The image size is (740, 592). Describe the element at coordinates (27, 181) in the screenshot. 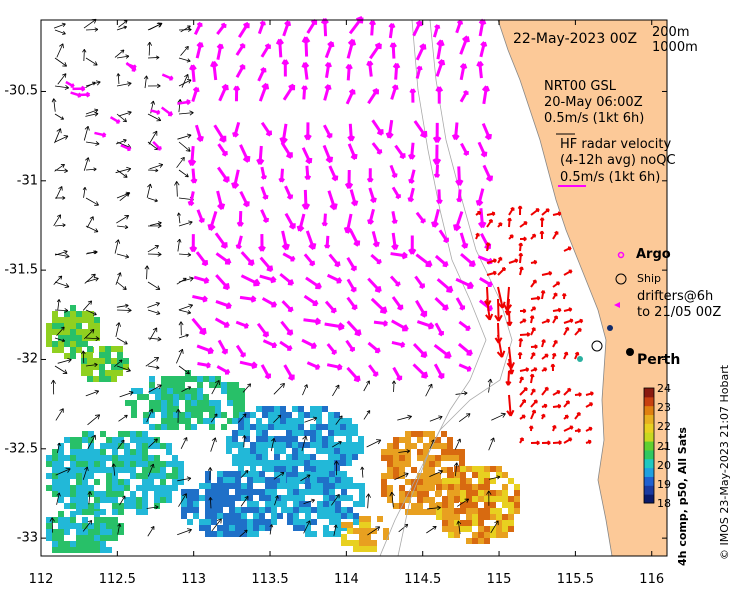

I see `y-tick-label: -31` at that location.